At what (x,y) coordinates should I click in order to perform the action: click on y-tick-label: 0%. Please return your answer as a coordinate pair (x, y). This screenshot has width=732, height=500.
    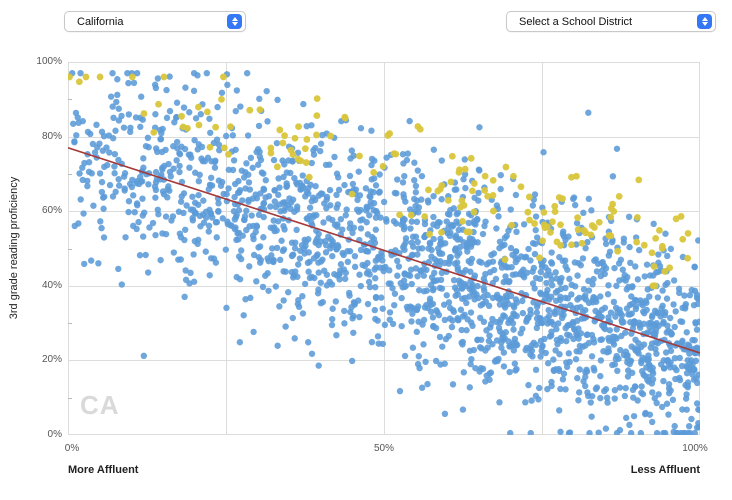
    Looking at the image, I should click on (54, 434).